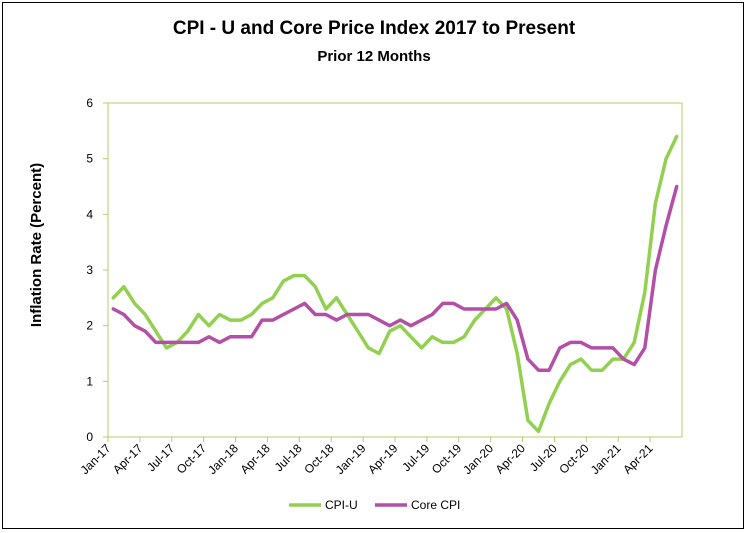 Image resolution: width=748 pixels, height=533 pixels. What do you see at coordinates (341, 505) in the screenshot?
I see `legend-label-cpi-u: CPI-U` at bounding box center [341, 505].